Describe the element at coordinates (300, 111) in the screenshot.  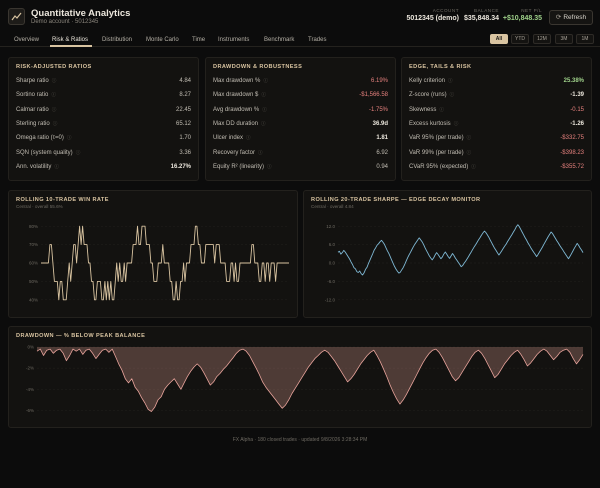
I see `metric-row: Avg drawdown % ⓘ -1.75%` at that location.